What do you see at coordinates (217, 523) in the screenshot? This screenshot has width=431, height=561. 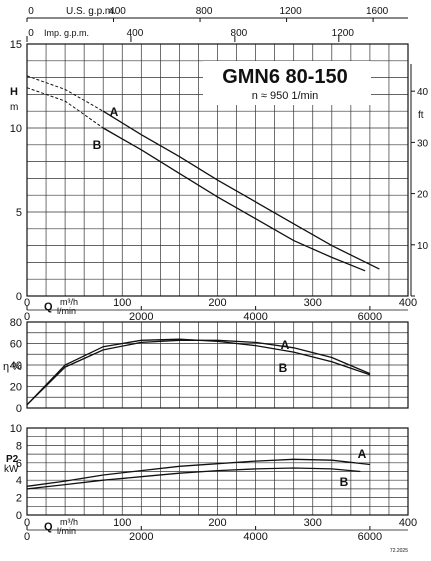 I see `bottom-m3h-tick-label: 200` at bounding box center [217, 523].